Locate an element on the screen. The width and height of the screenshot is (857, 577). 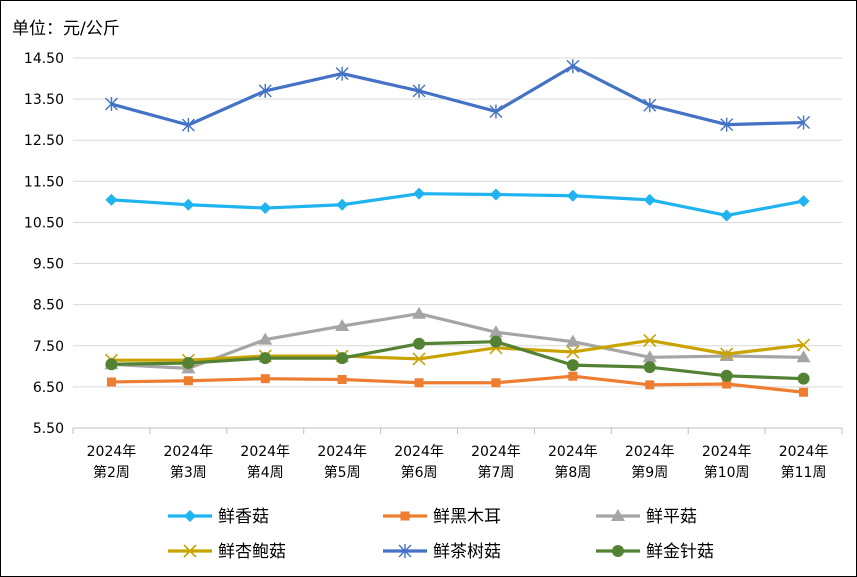
x-tick-label: 第8周 is located at coordinates (572, 472).